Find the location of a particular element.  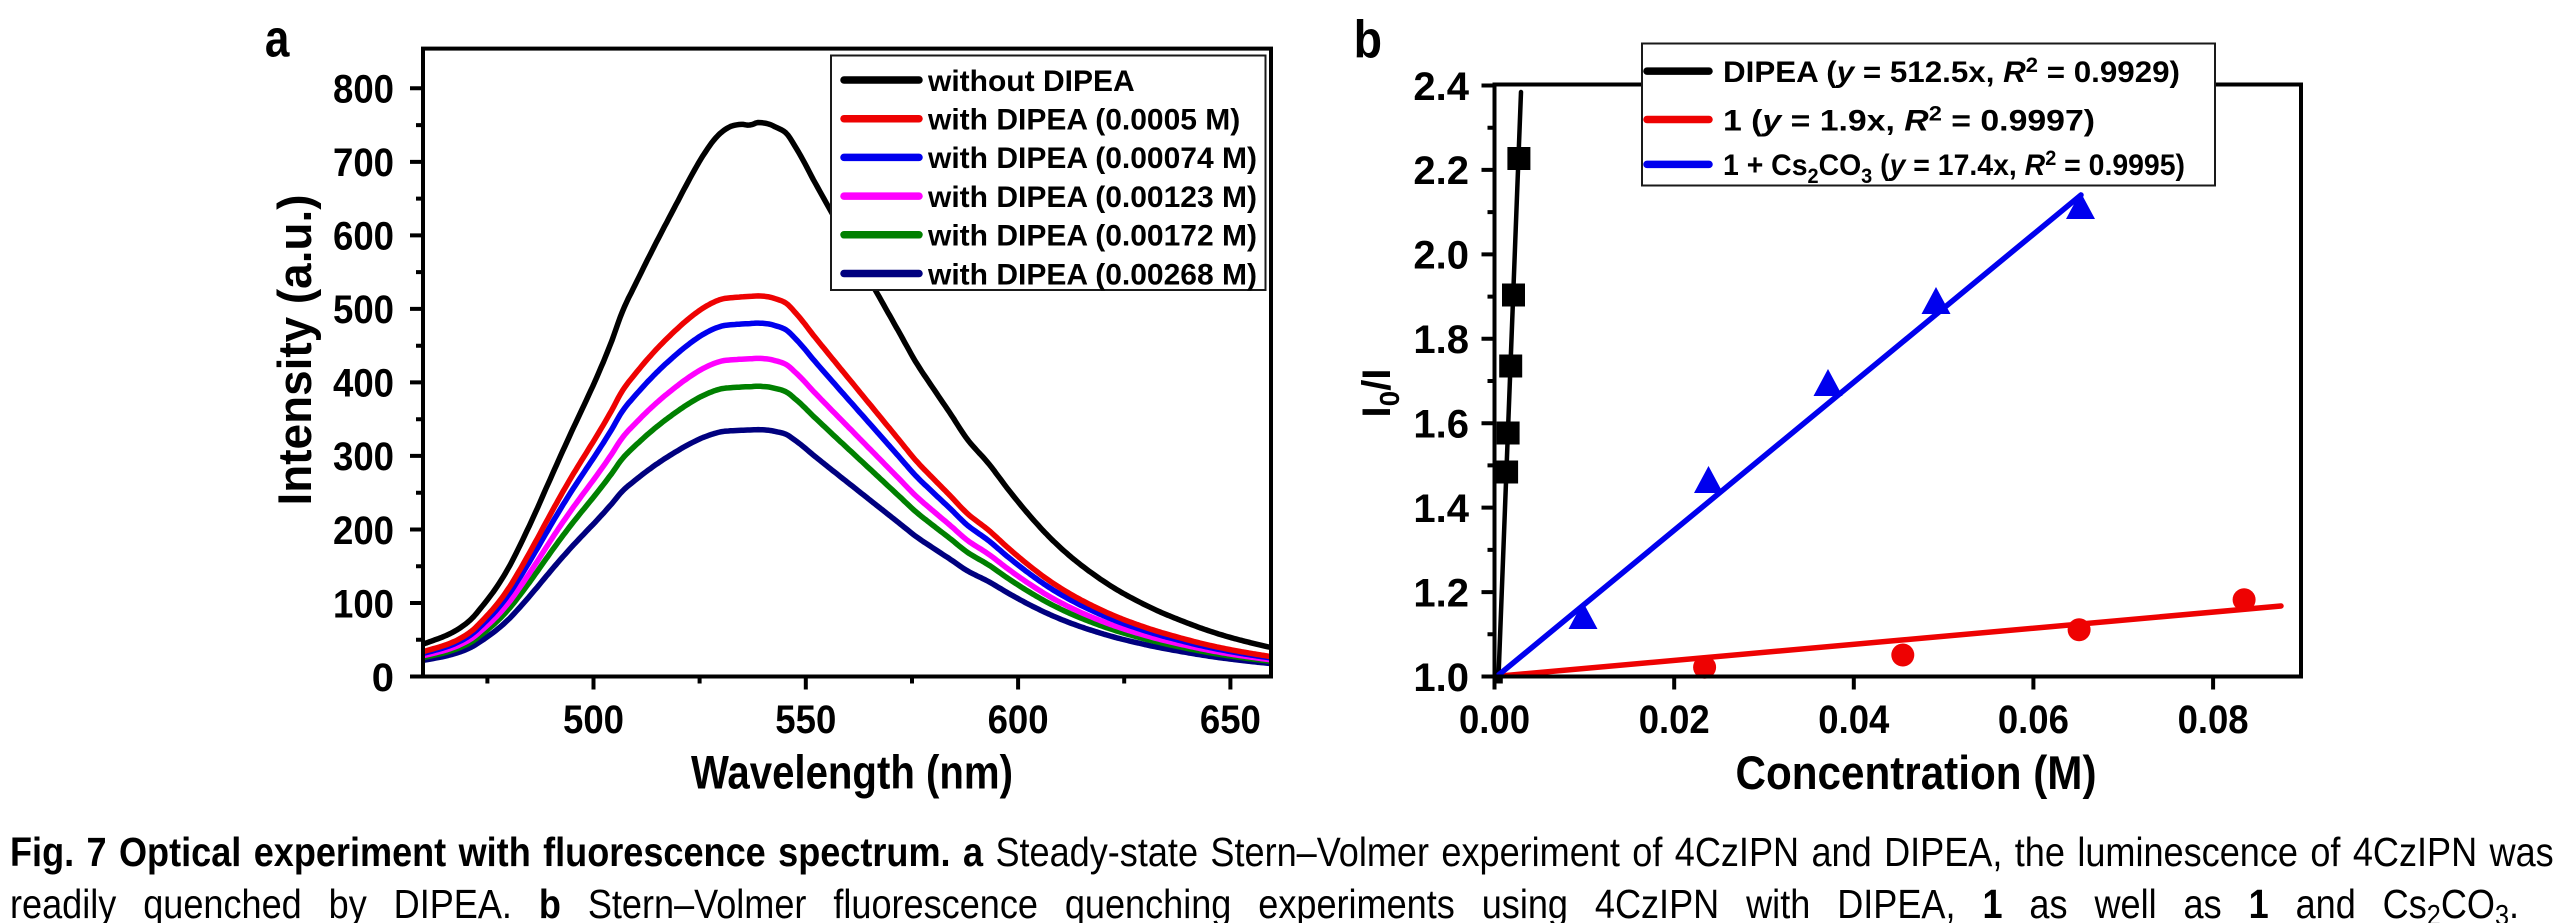

svg-text: 1 (y = 1.9x, R2 = 0.9997) is located at coordinates (1909, 119).